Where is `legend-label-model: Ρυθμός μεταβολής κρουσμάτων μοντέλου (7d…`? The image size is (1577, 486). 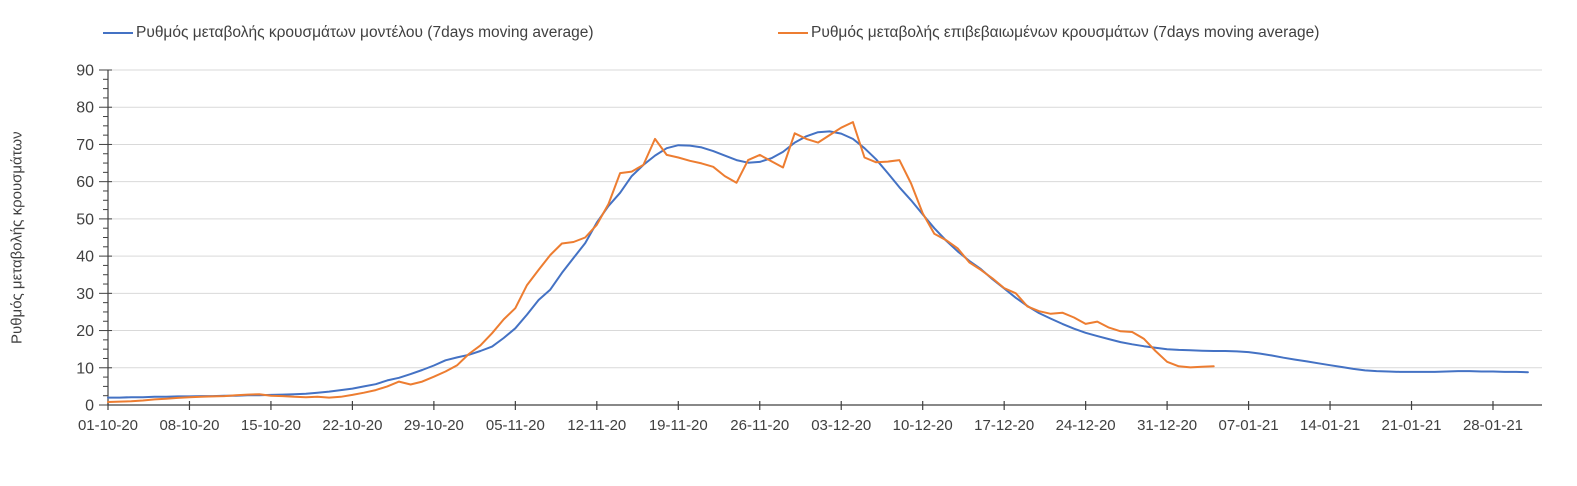
legend-label-model: Ρυθμός μεταβολής κρουσμάτων μοντέλου (7d… is located at coordinates (365, 32).